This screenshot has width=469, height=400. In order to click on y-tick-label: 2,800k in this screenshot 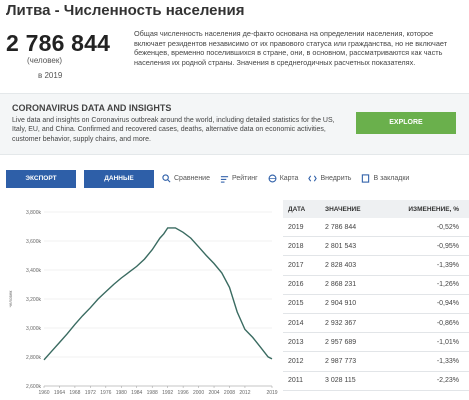, I will do `click(34, 358)`.